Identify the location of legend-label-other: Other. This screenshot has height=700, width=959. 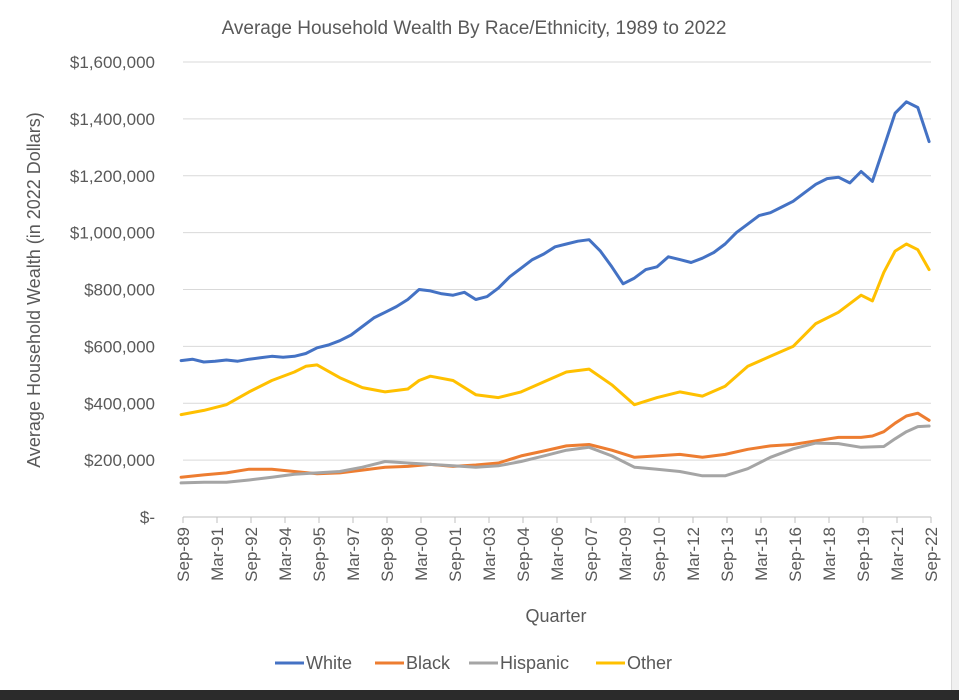
(649, 663).